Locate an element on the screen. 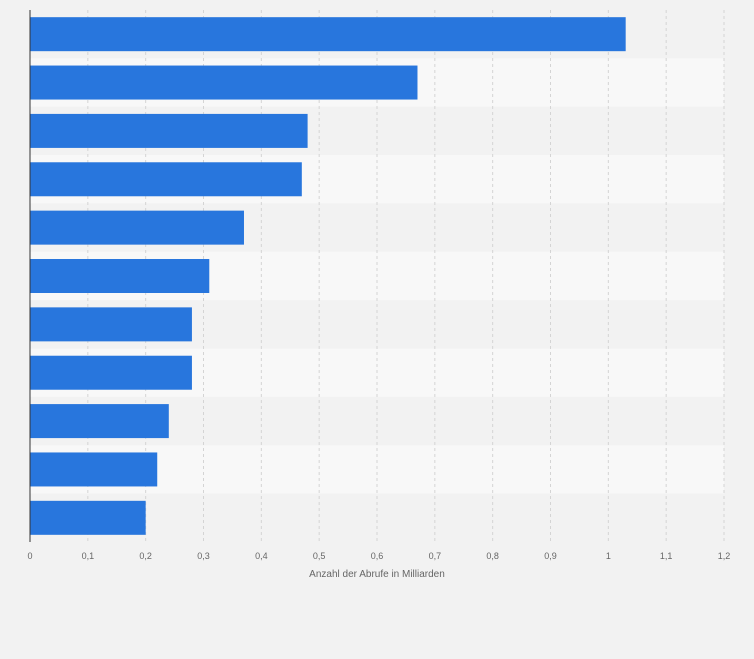 The image size is (754, 659). x-tick-label: 1 is located at coordinates (608, 556).